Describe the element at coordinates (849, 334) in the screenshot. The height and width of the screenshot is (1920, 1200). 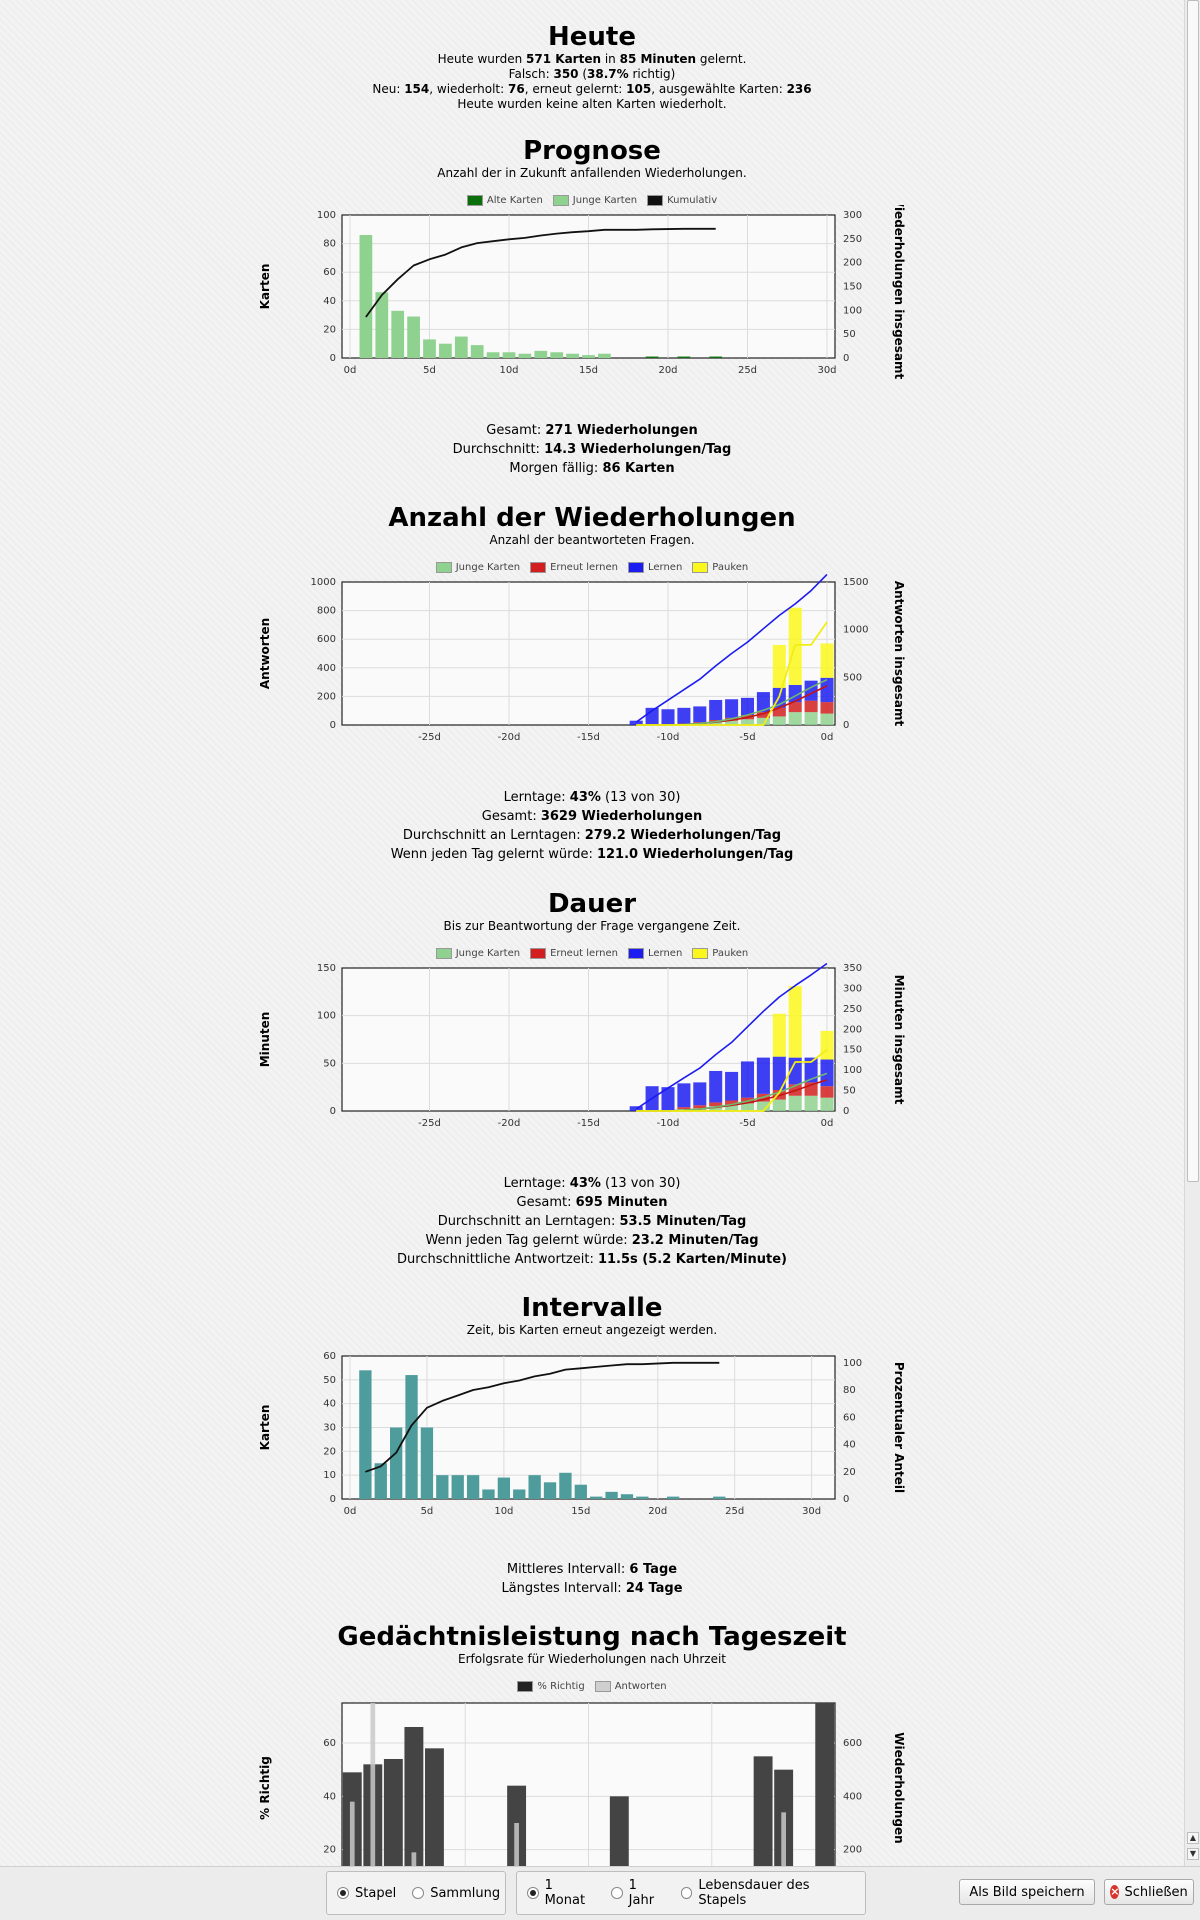
I see `y2-tick-label: 50` at that location.